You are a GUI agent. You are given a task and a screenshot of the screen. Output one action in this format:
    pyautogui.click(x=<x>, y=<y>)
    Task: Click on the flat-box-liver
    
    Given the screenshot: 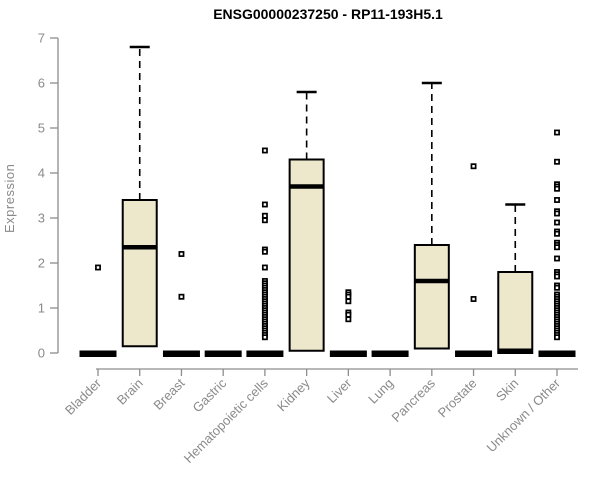 What is the action you would take?
    pyautogui.click(x=348, y=353)
    